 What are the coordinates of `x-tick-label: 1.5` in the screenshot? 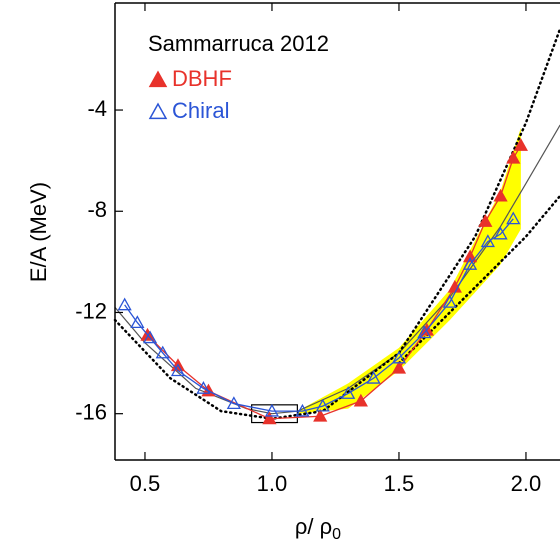 It's located at (399, 483).